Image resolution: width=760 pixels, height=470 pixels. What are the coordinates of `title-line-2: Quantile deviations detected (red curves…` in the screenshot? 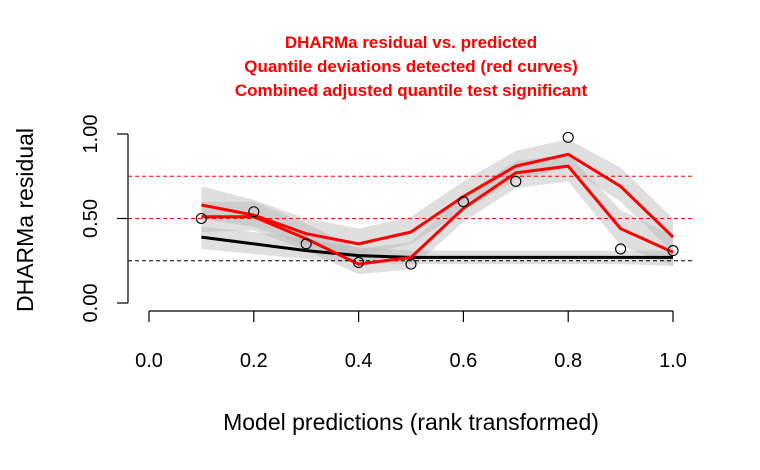 It's located at (410, 66).